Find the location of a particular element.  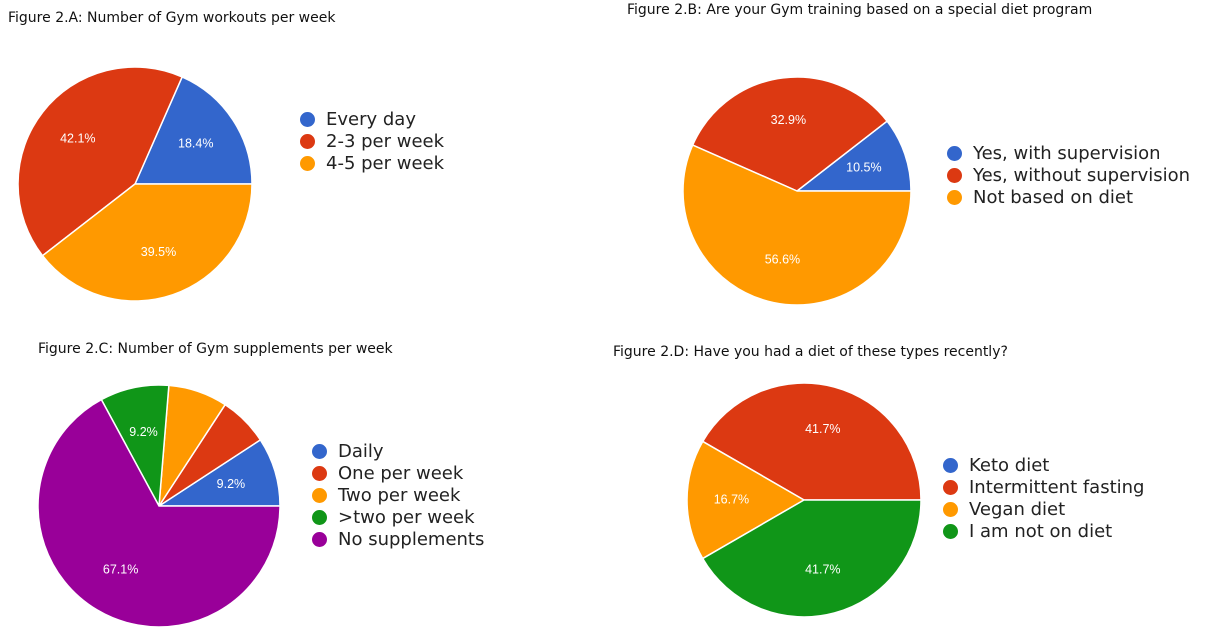

legend-label: Vegan diet is located at coordinates (1017, 509).